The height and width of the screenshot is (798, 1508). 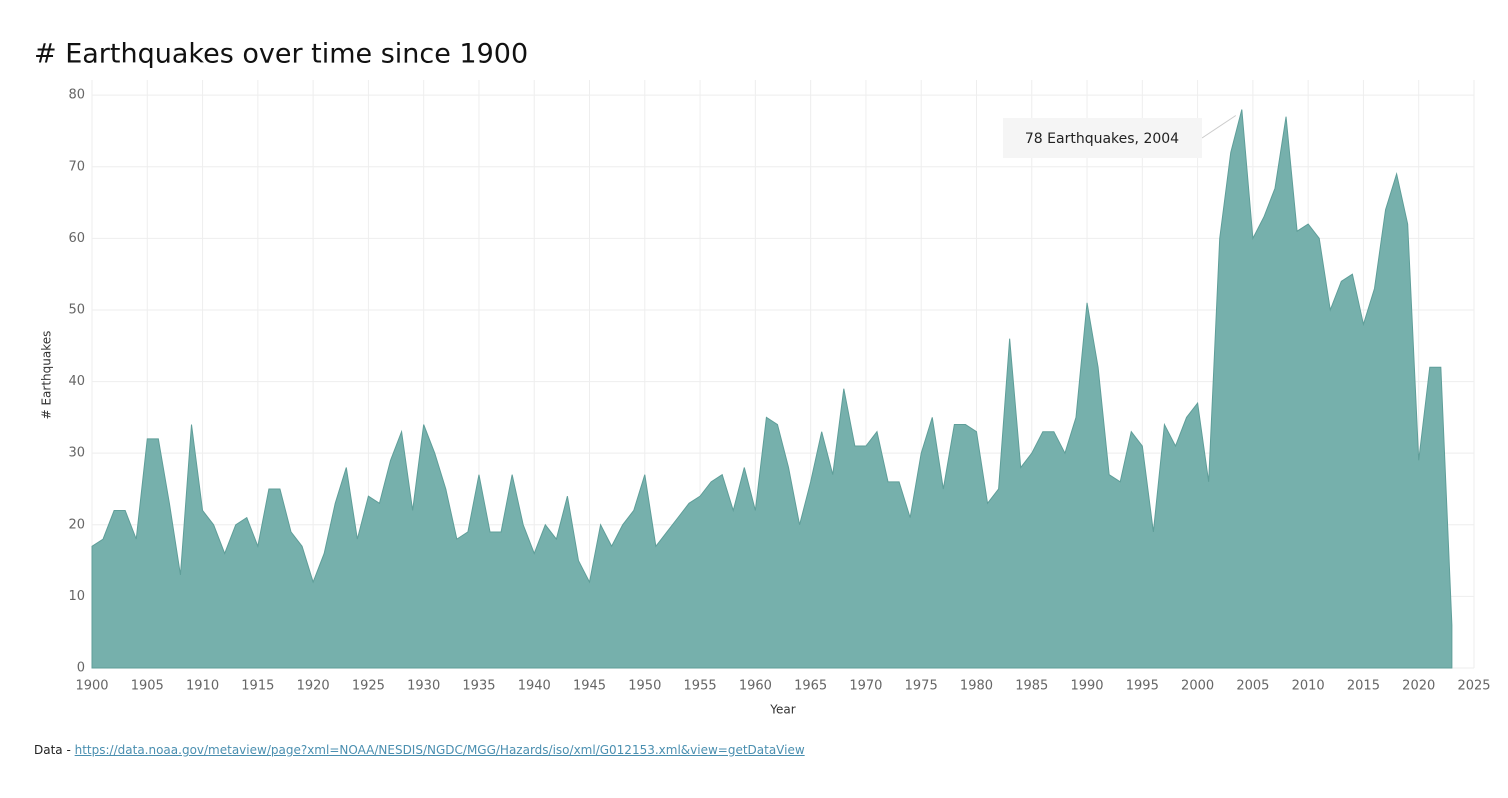 What do you see at coordinates (91, 686) in the screenshot?
I see `x-tick-label: 1900` at bounding box center [91, 686].